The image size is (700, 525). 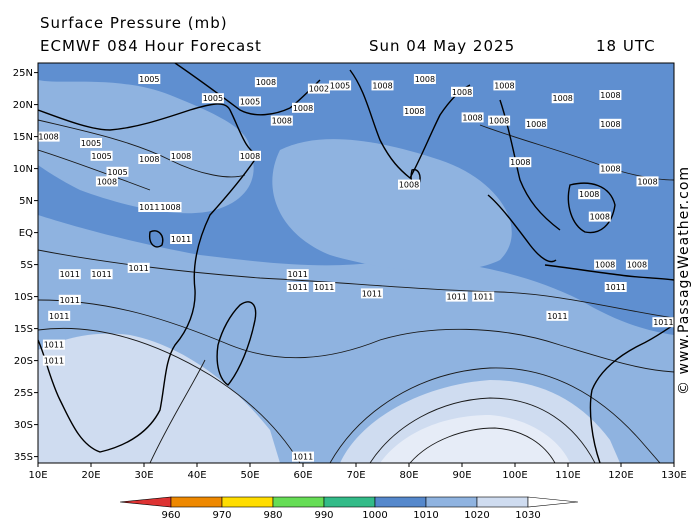 I want to click on lon-tick-label: 80E, so click(x=408, y=475).